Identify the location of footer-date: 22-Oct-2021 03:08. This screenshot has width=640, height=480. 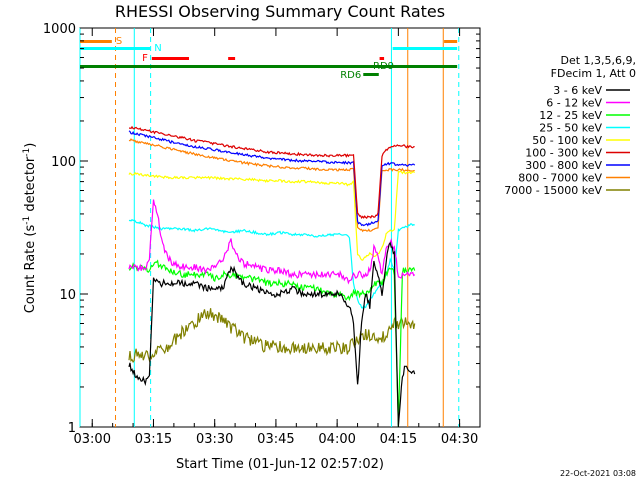
(598, 473).